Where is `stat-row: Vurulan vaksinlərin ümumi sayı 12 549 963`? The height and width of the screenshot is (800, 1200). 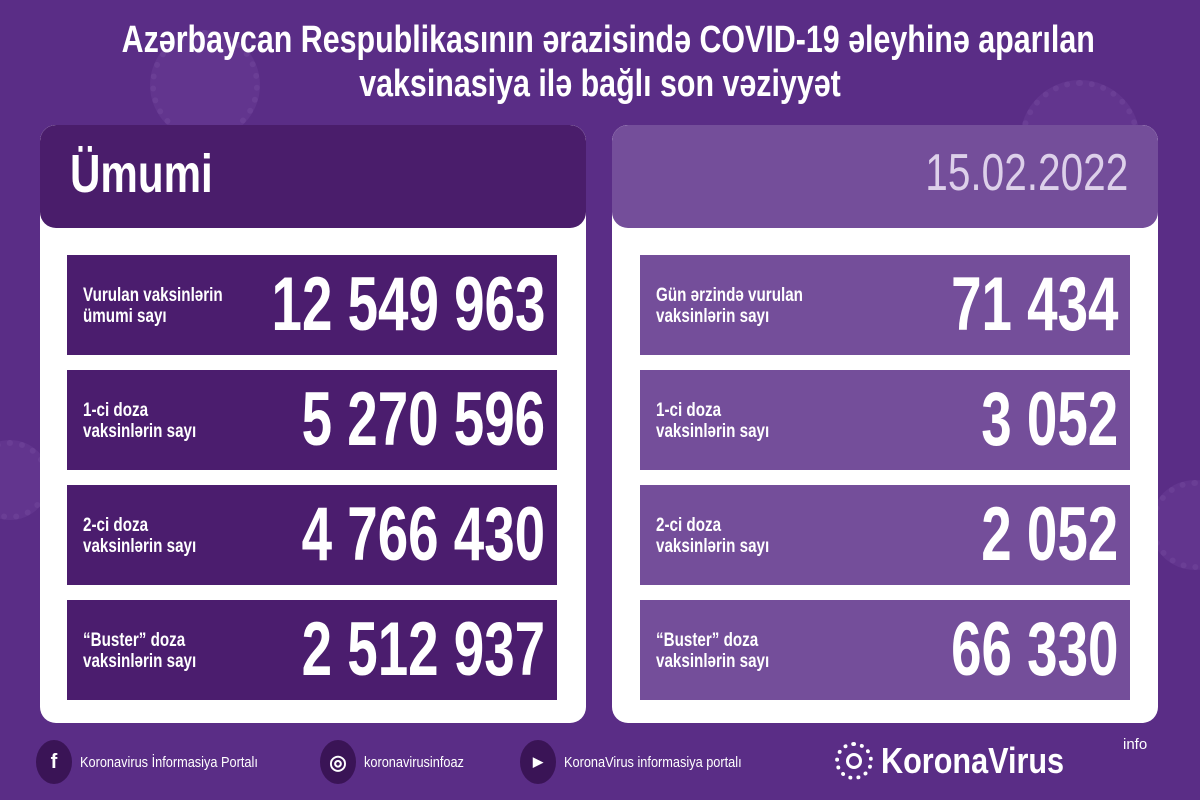 stat-row: Vurulan vaksinlərin ümumi sayı 12 549 963 is located at coordinates (312, 305).